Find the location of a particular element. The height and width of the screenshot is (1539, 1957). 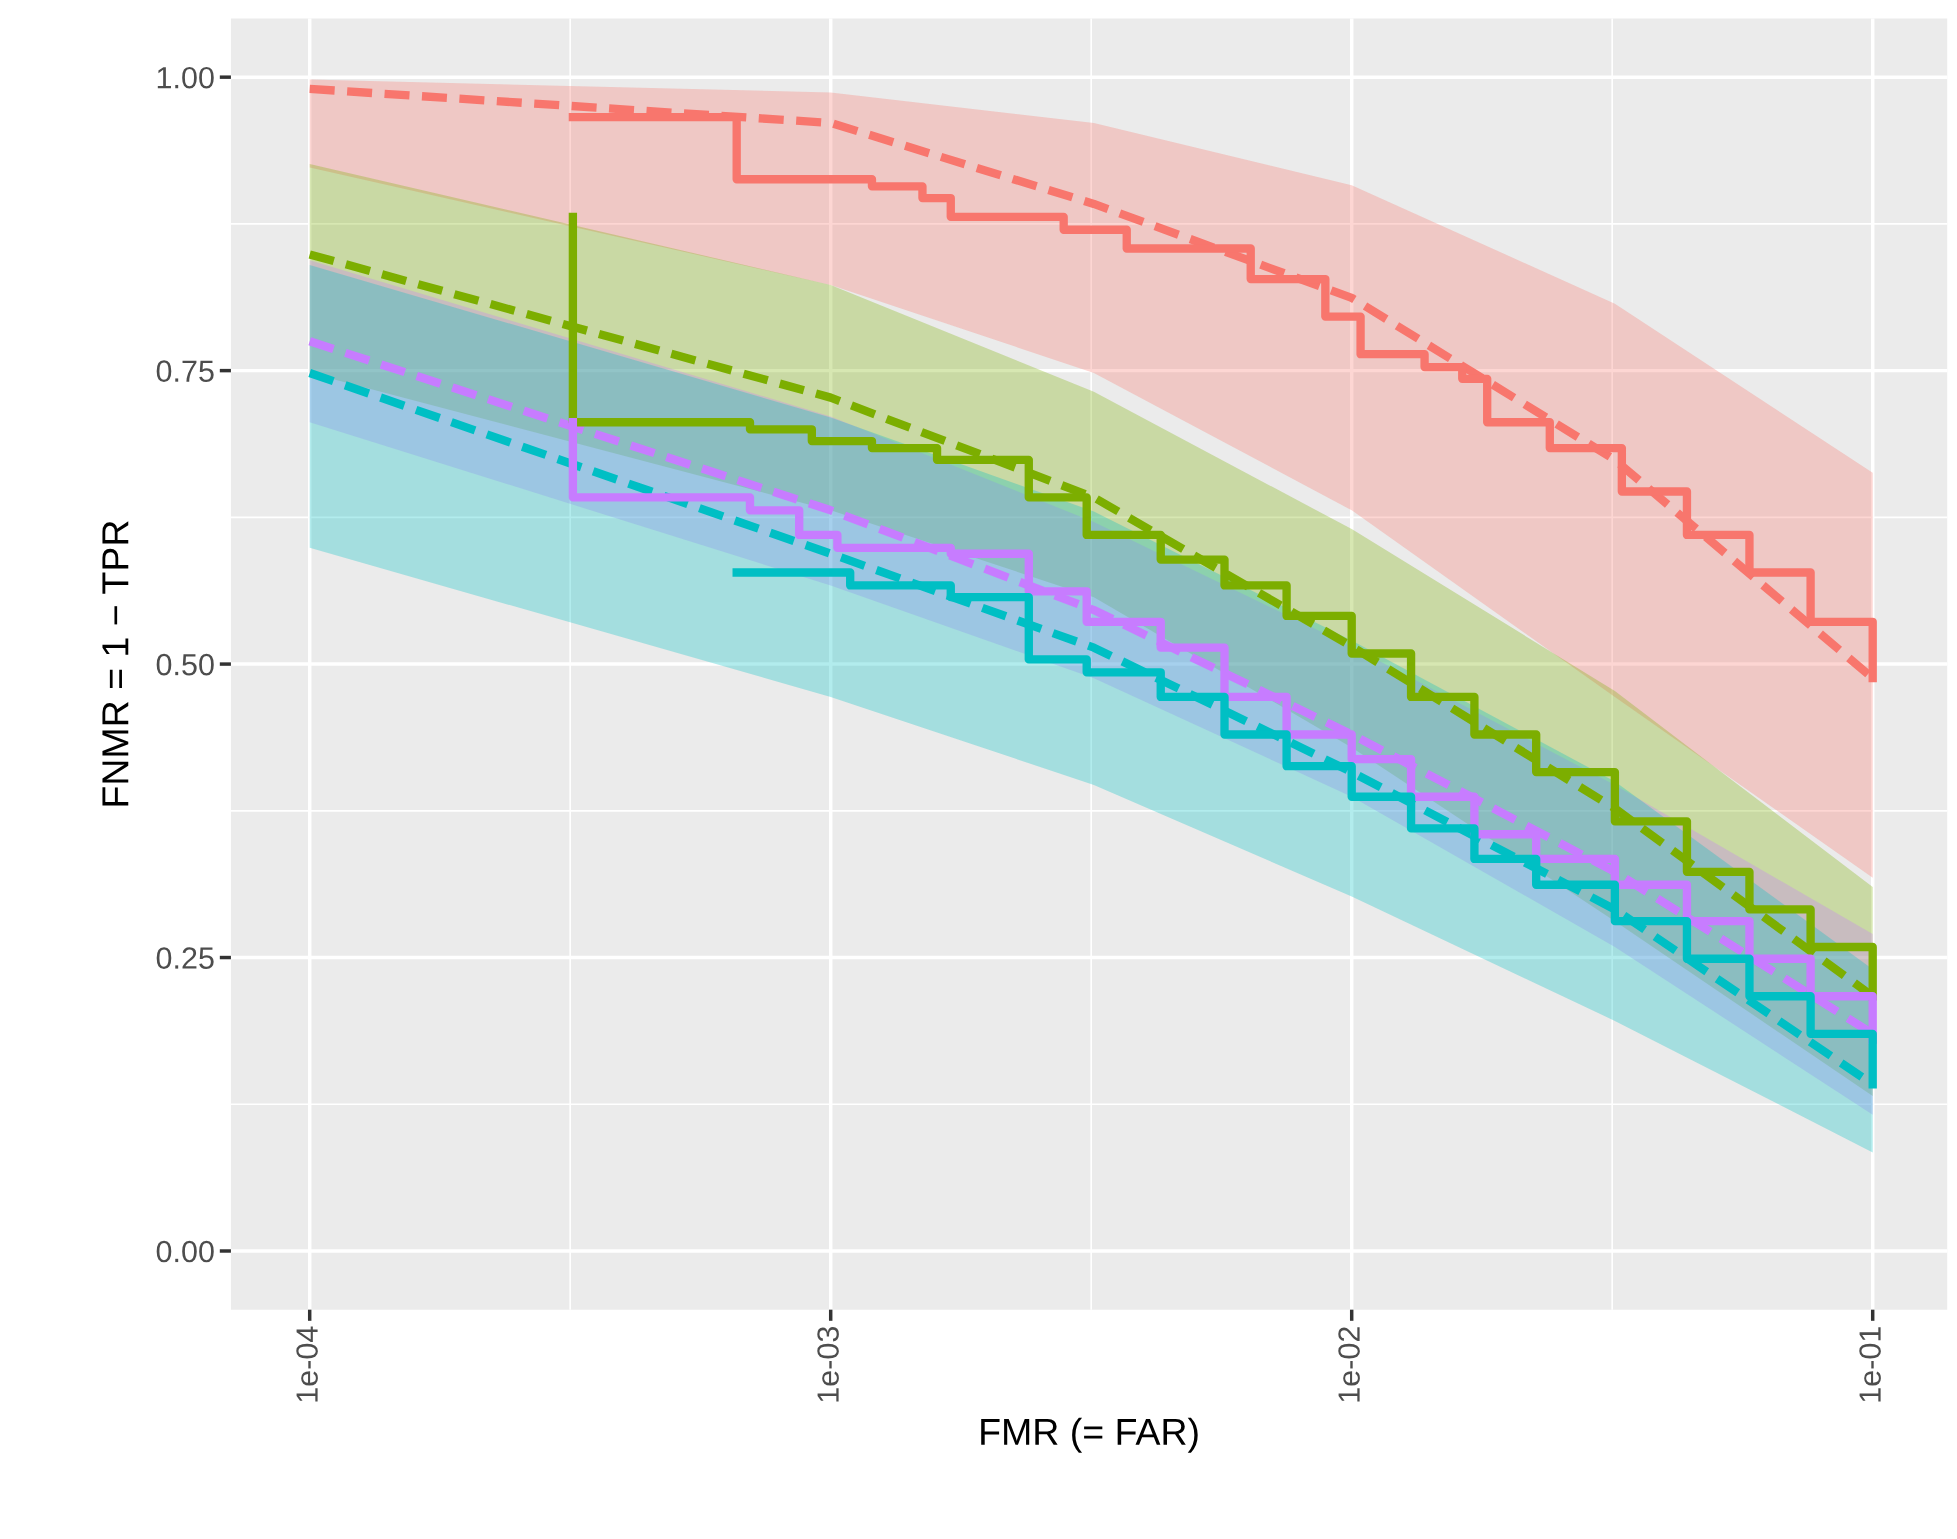

y-tick-label: 0.50 is located at coordinates (185, 664).